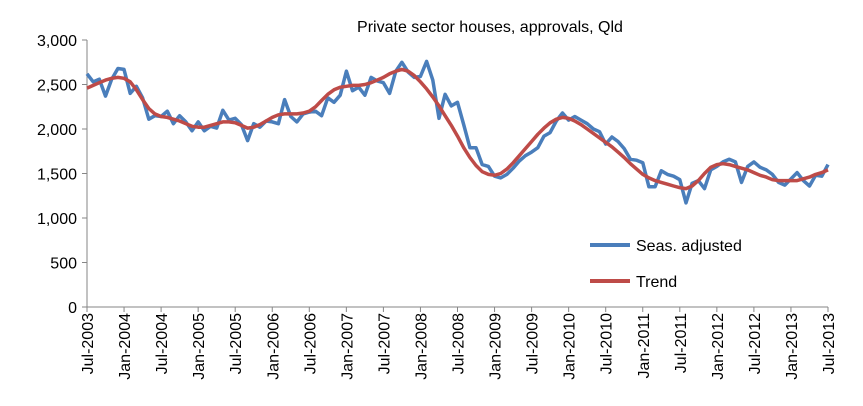 This screenshot has width=863, height=406. I want to click on x-tick-label: Jul-2007, so click(384, 343).